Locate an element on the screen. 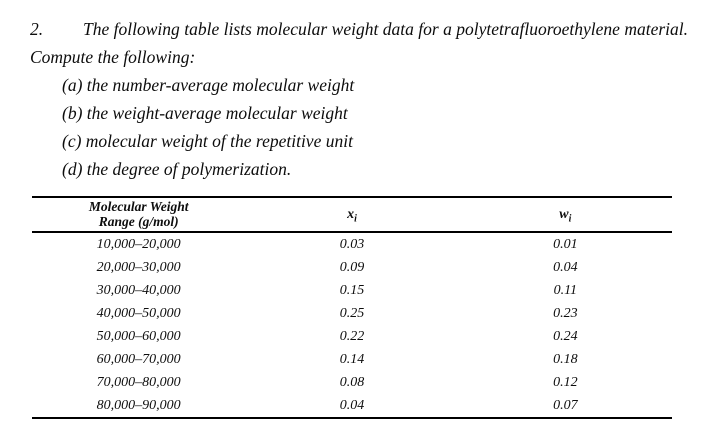 This screenshot has width=717, height=445. xi-cell: 0.22 is located at coordinates (352, 336).